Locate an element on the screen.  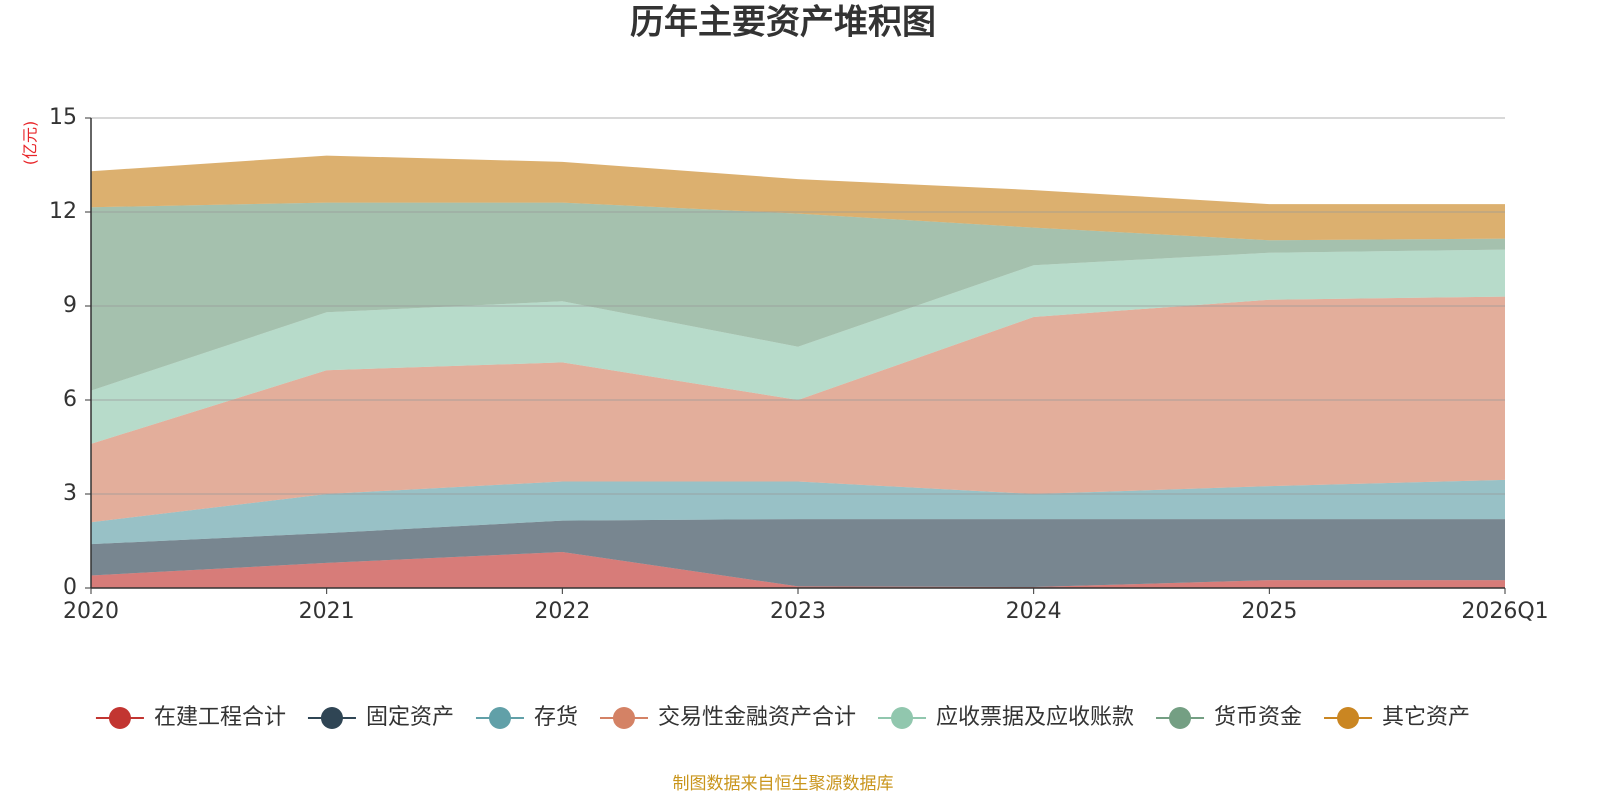
legend-item: 其它资产 is located at coordinates (1397, 717).